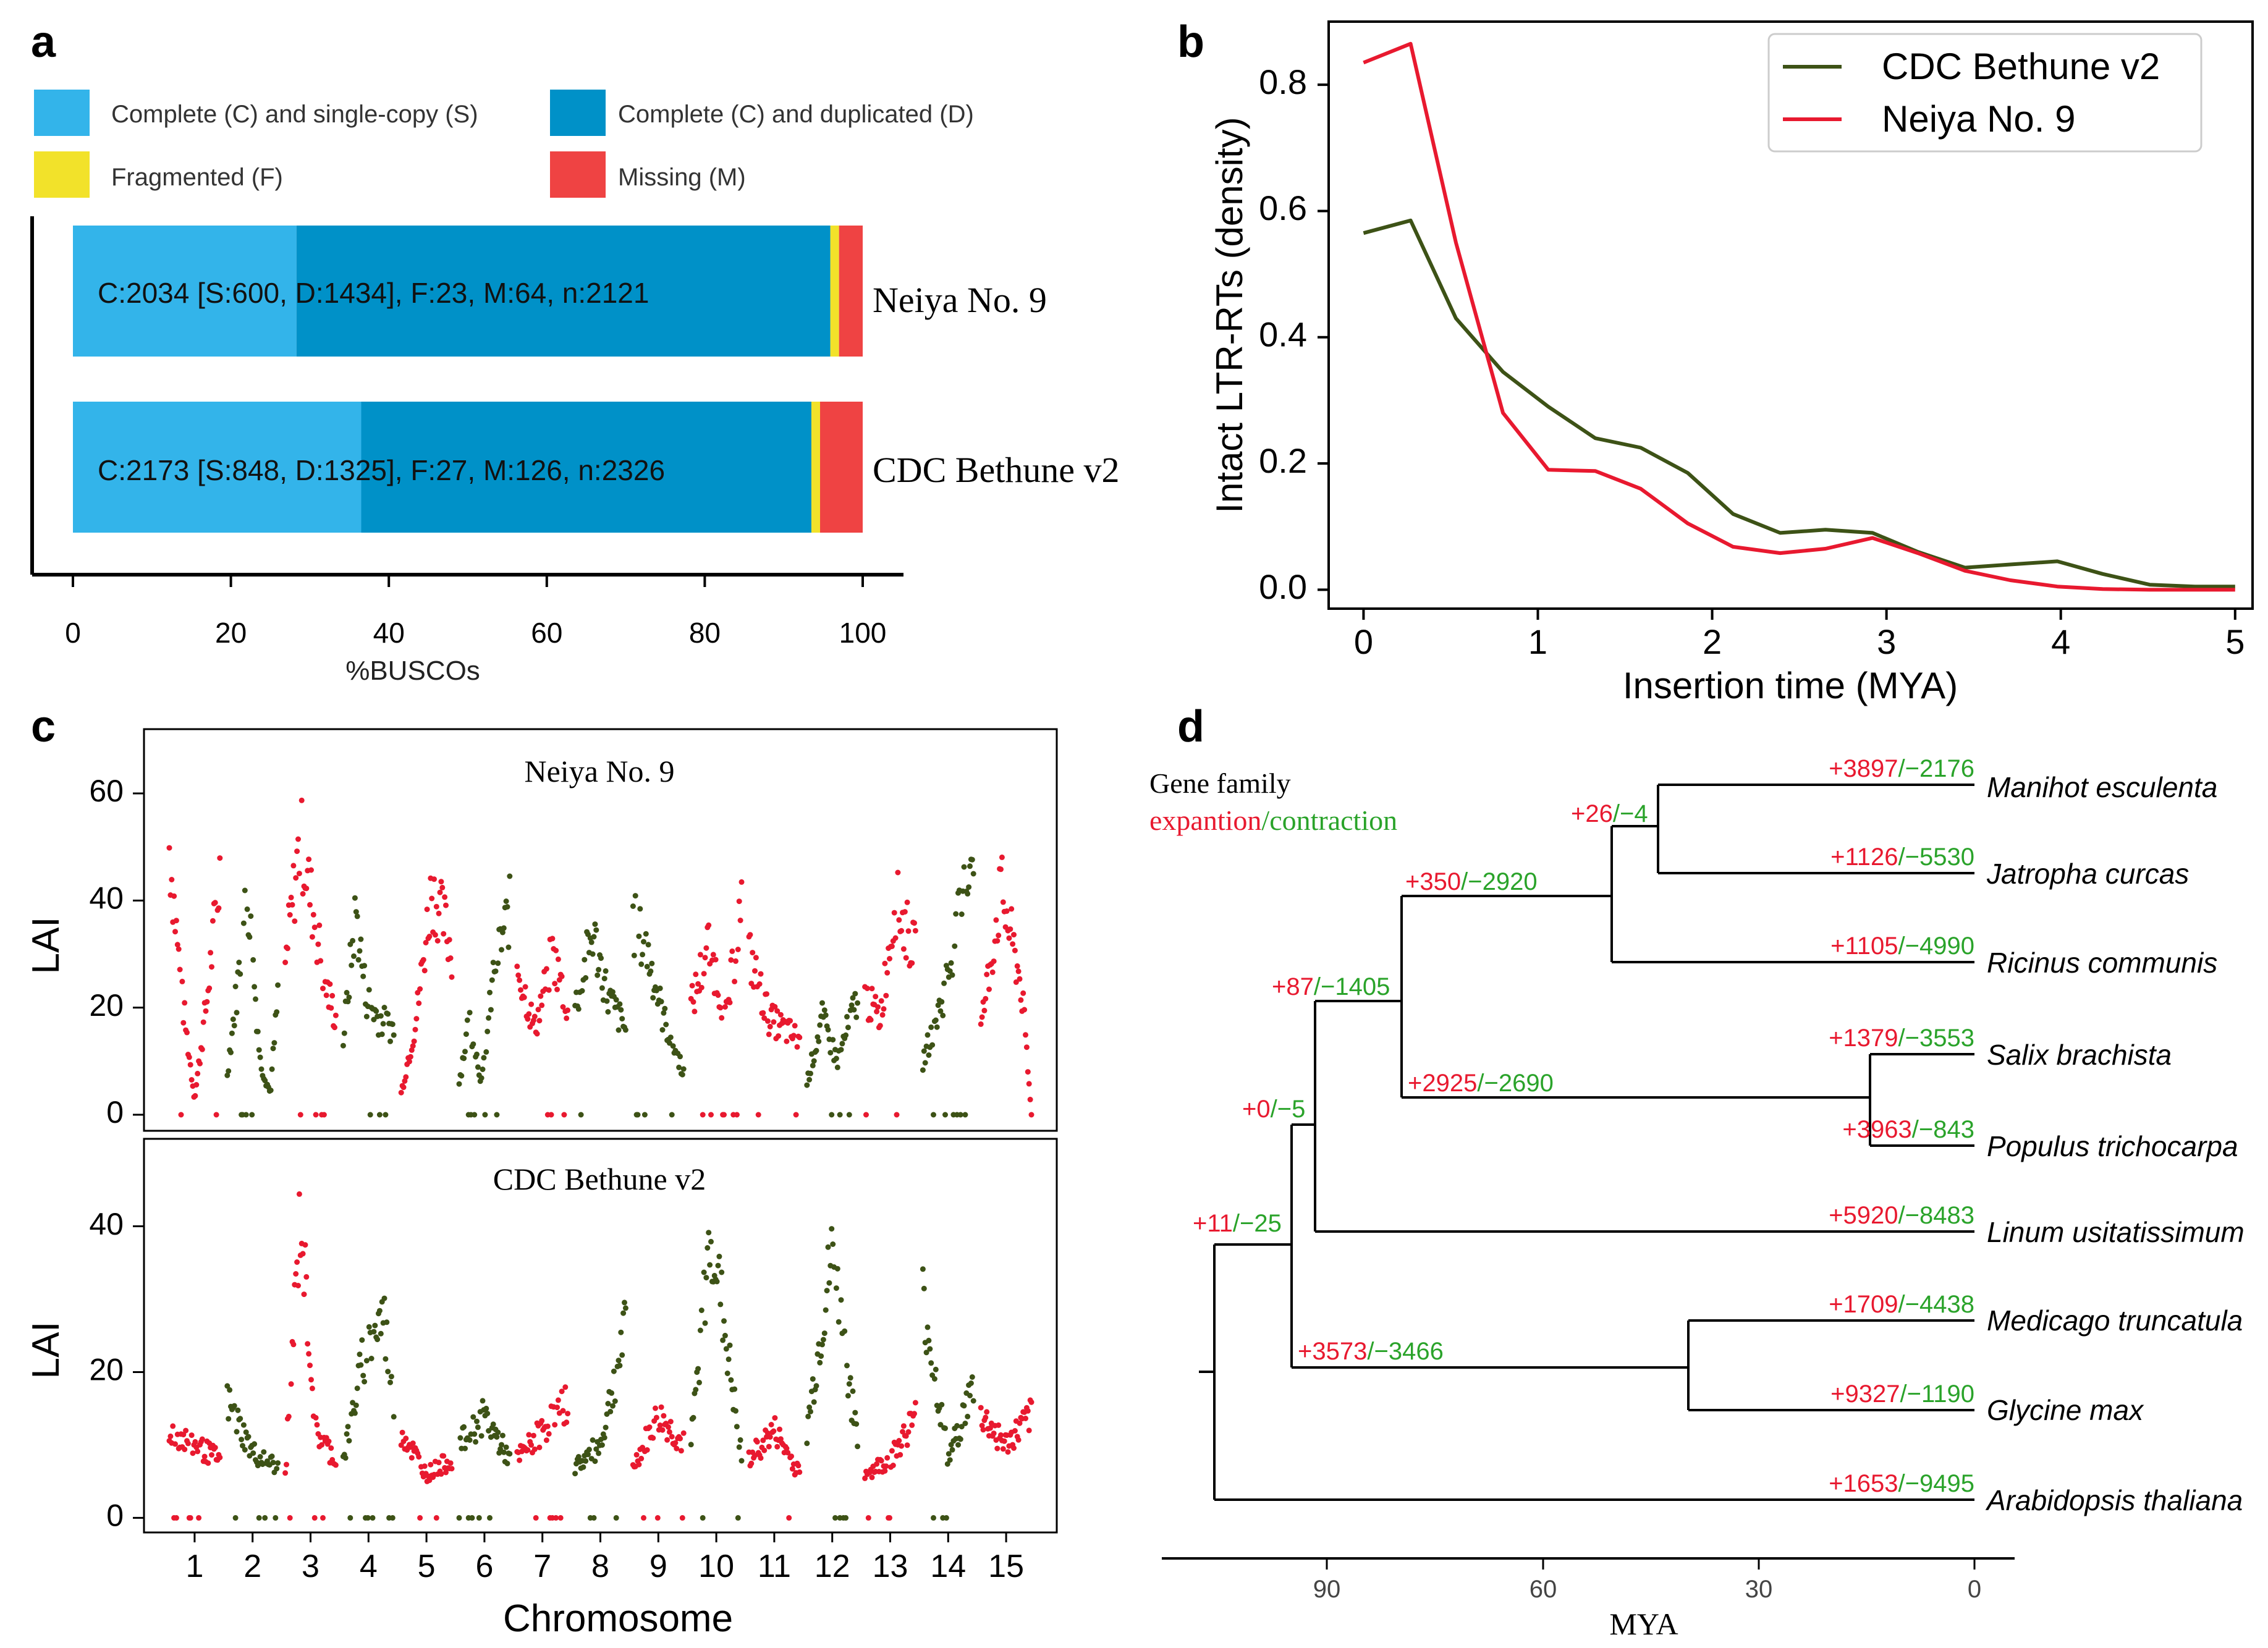 The height and width of the screenshot is (1648, 2268). I want to click on legend-swatch-single, so click(62, 113).